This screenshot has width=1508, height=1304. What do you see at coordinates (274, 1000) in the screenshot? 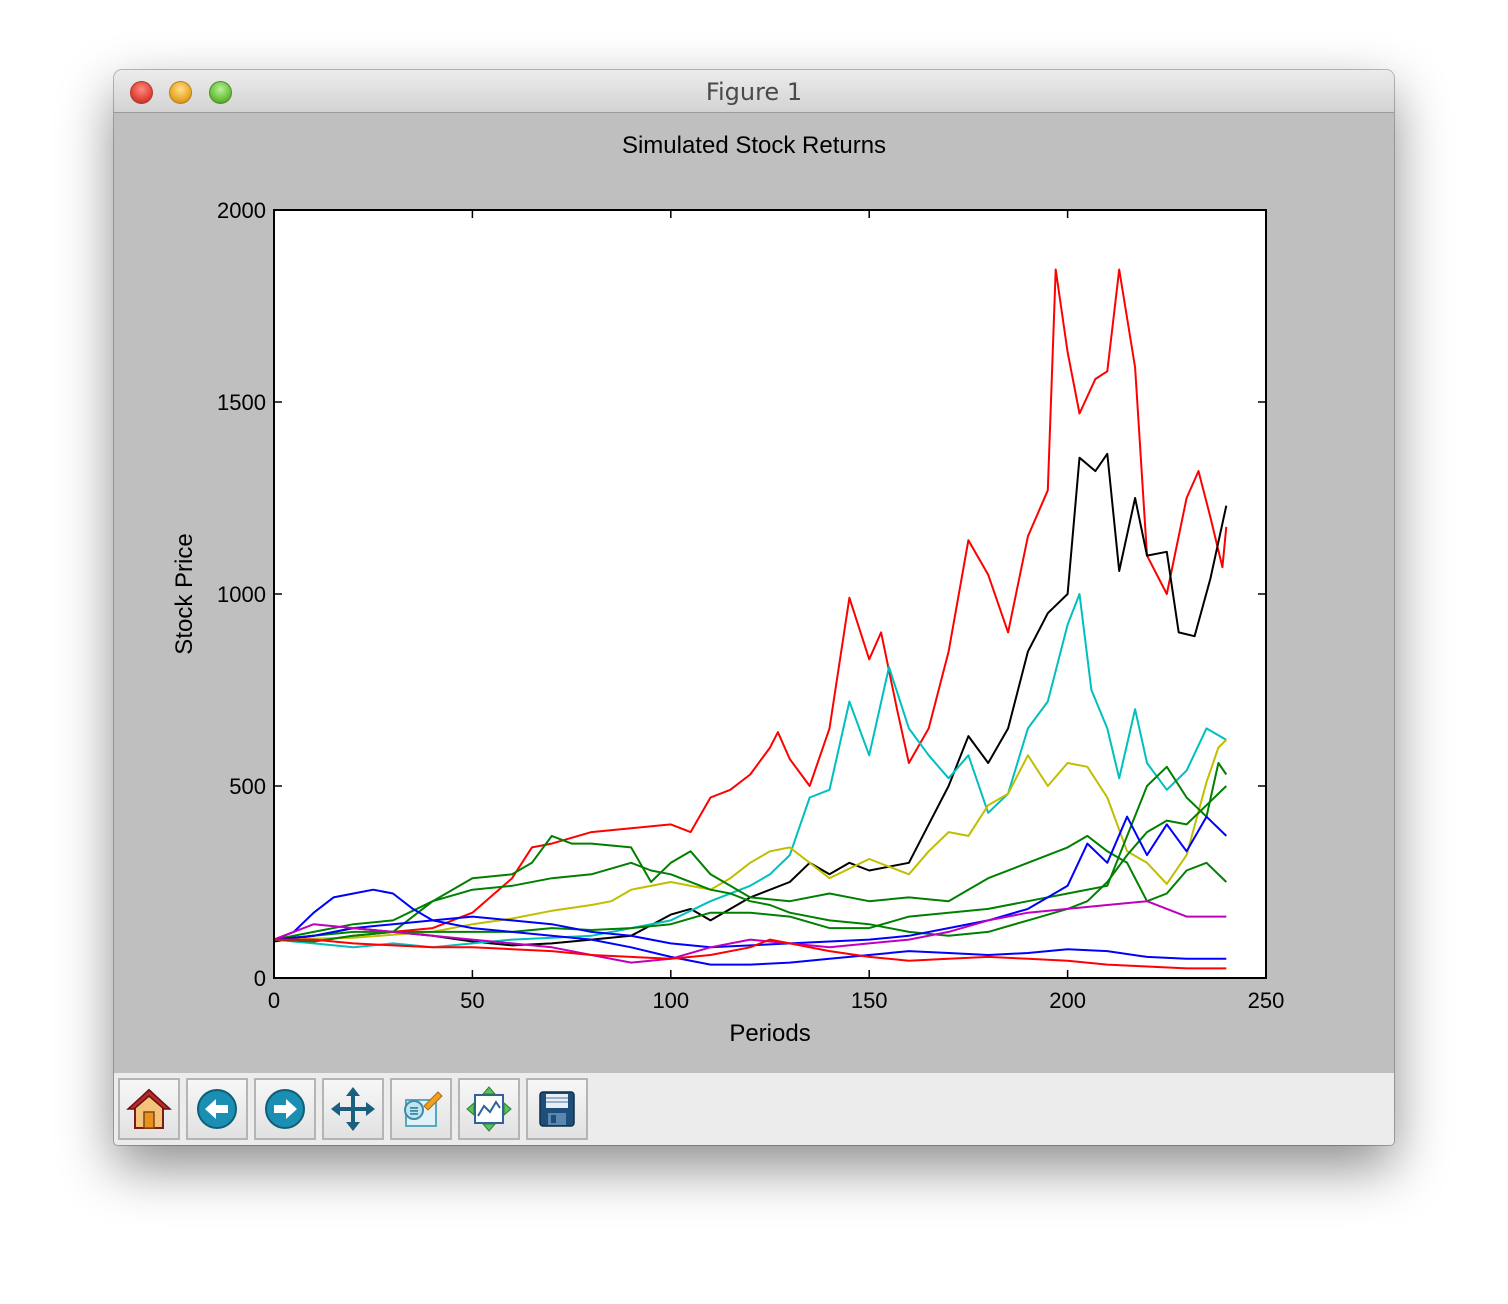
I see `x-tick-label: 0` at bounding box center [274, 1000].